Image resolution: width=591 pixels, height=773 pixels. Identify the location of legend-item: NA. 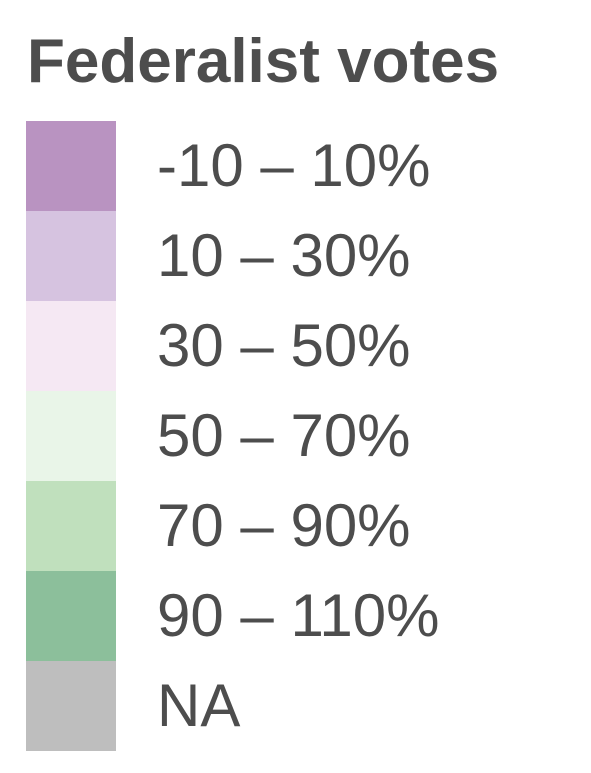
(296, 706).